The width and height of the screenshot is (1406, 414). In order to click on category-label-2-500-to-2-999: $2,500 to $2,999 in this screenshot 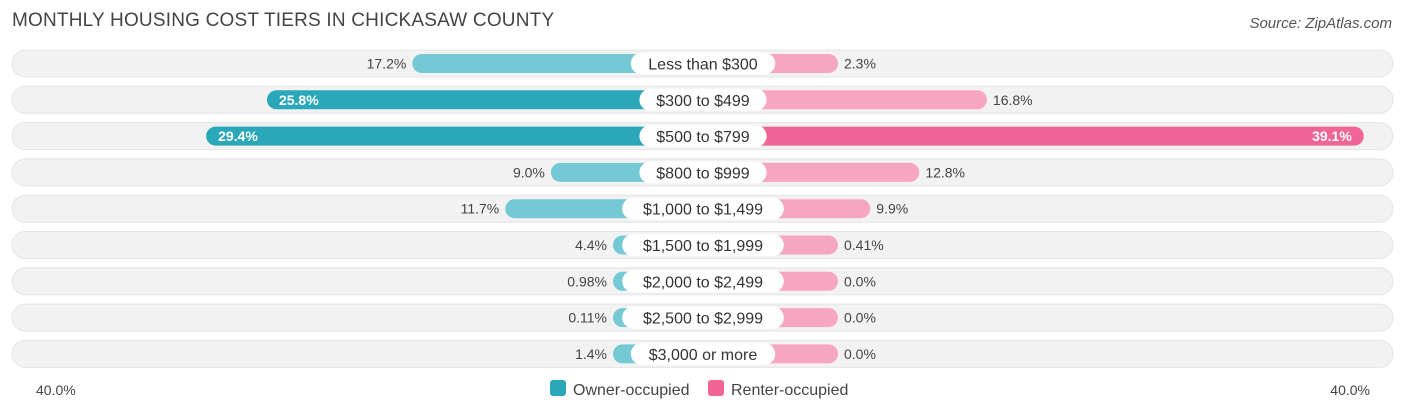, I will do `click(703, 319)`.